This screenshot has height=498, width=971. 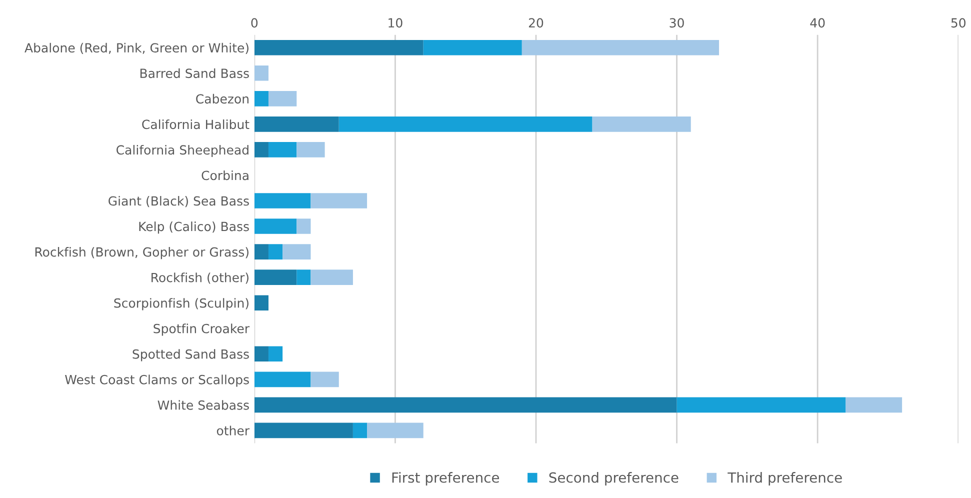 I want to click on legend-label: First preference, so click(x=446, y=479).